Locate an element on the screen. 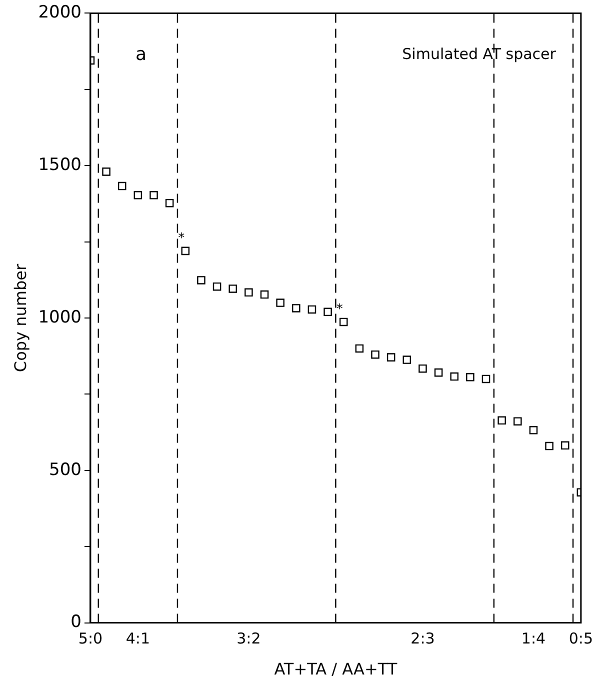 The image size is (601, 692). annotation: a is located at coordinates (140, 54).